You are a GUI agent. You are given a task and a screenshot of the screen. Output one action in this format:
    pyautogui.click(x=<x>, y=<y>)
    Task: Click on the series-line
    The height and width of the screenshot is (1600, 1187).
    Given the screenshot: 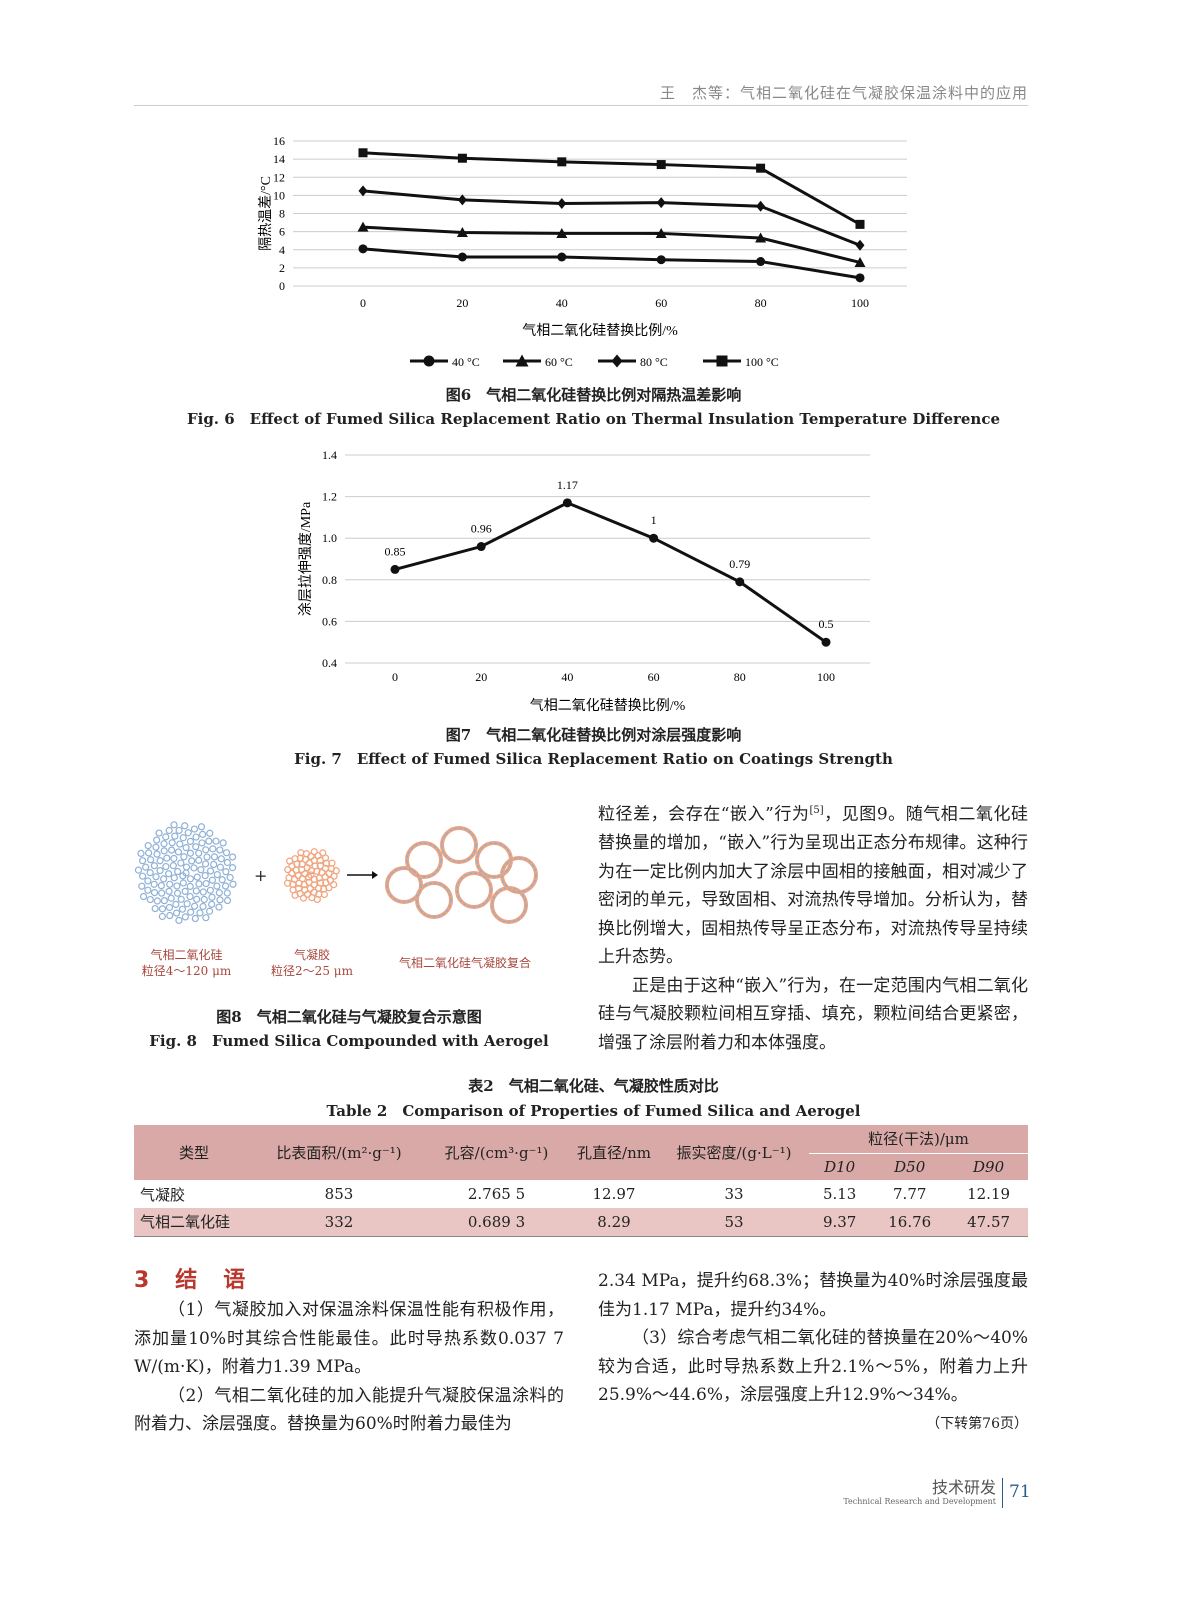 What is the action you would take?
    pyautogui.click(x=611, y=188)
    